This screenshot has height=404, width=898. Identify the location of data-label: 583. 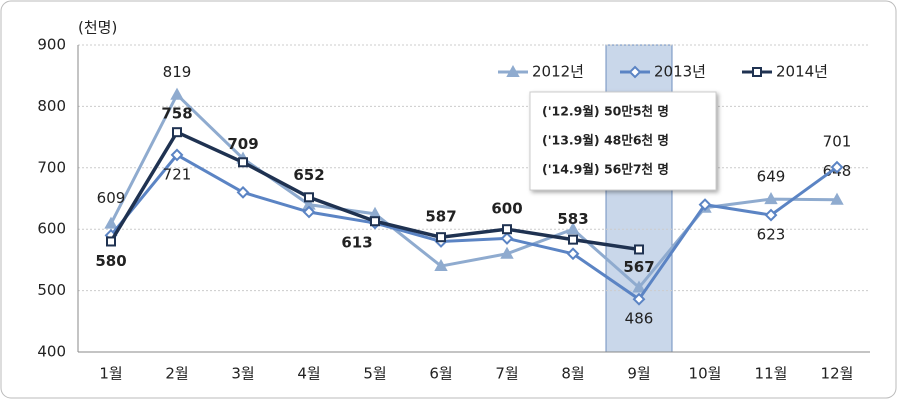
(572, 219).